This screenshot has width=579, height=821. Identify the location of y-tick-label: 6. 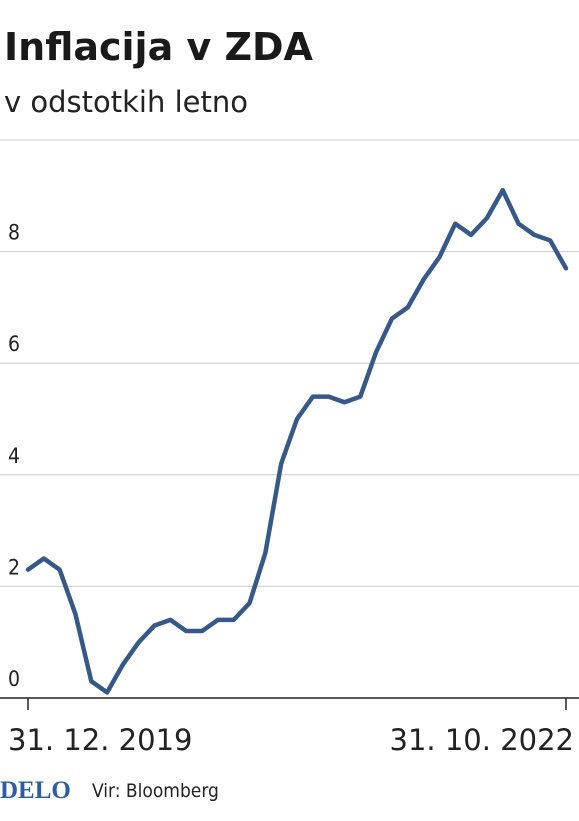
(14, 344).